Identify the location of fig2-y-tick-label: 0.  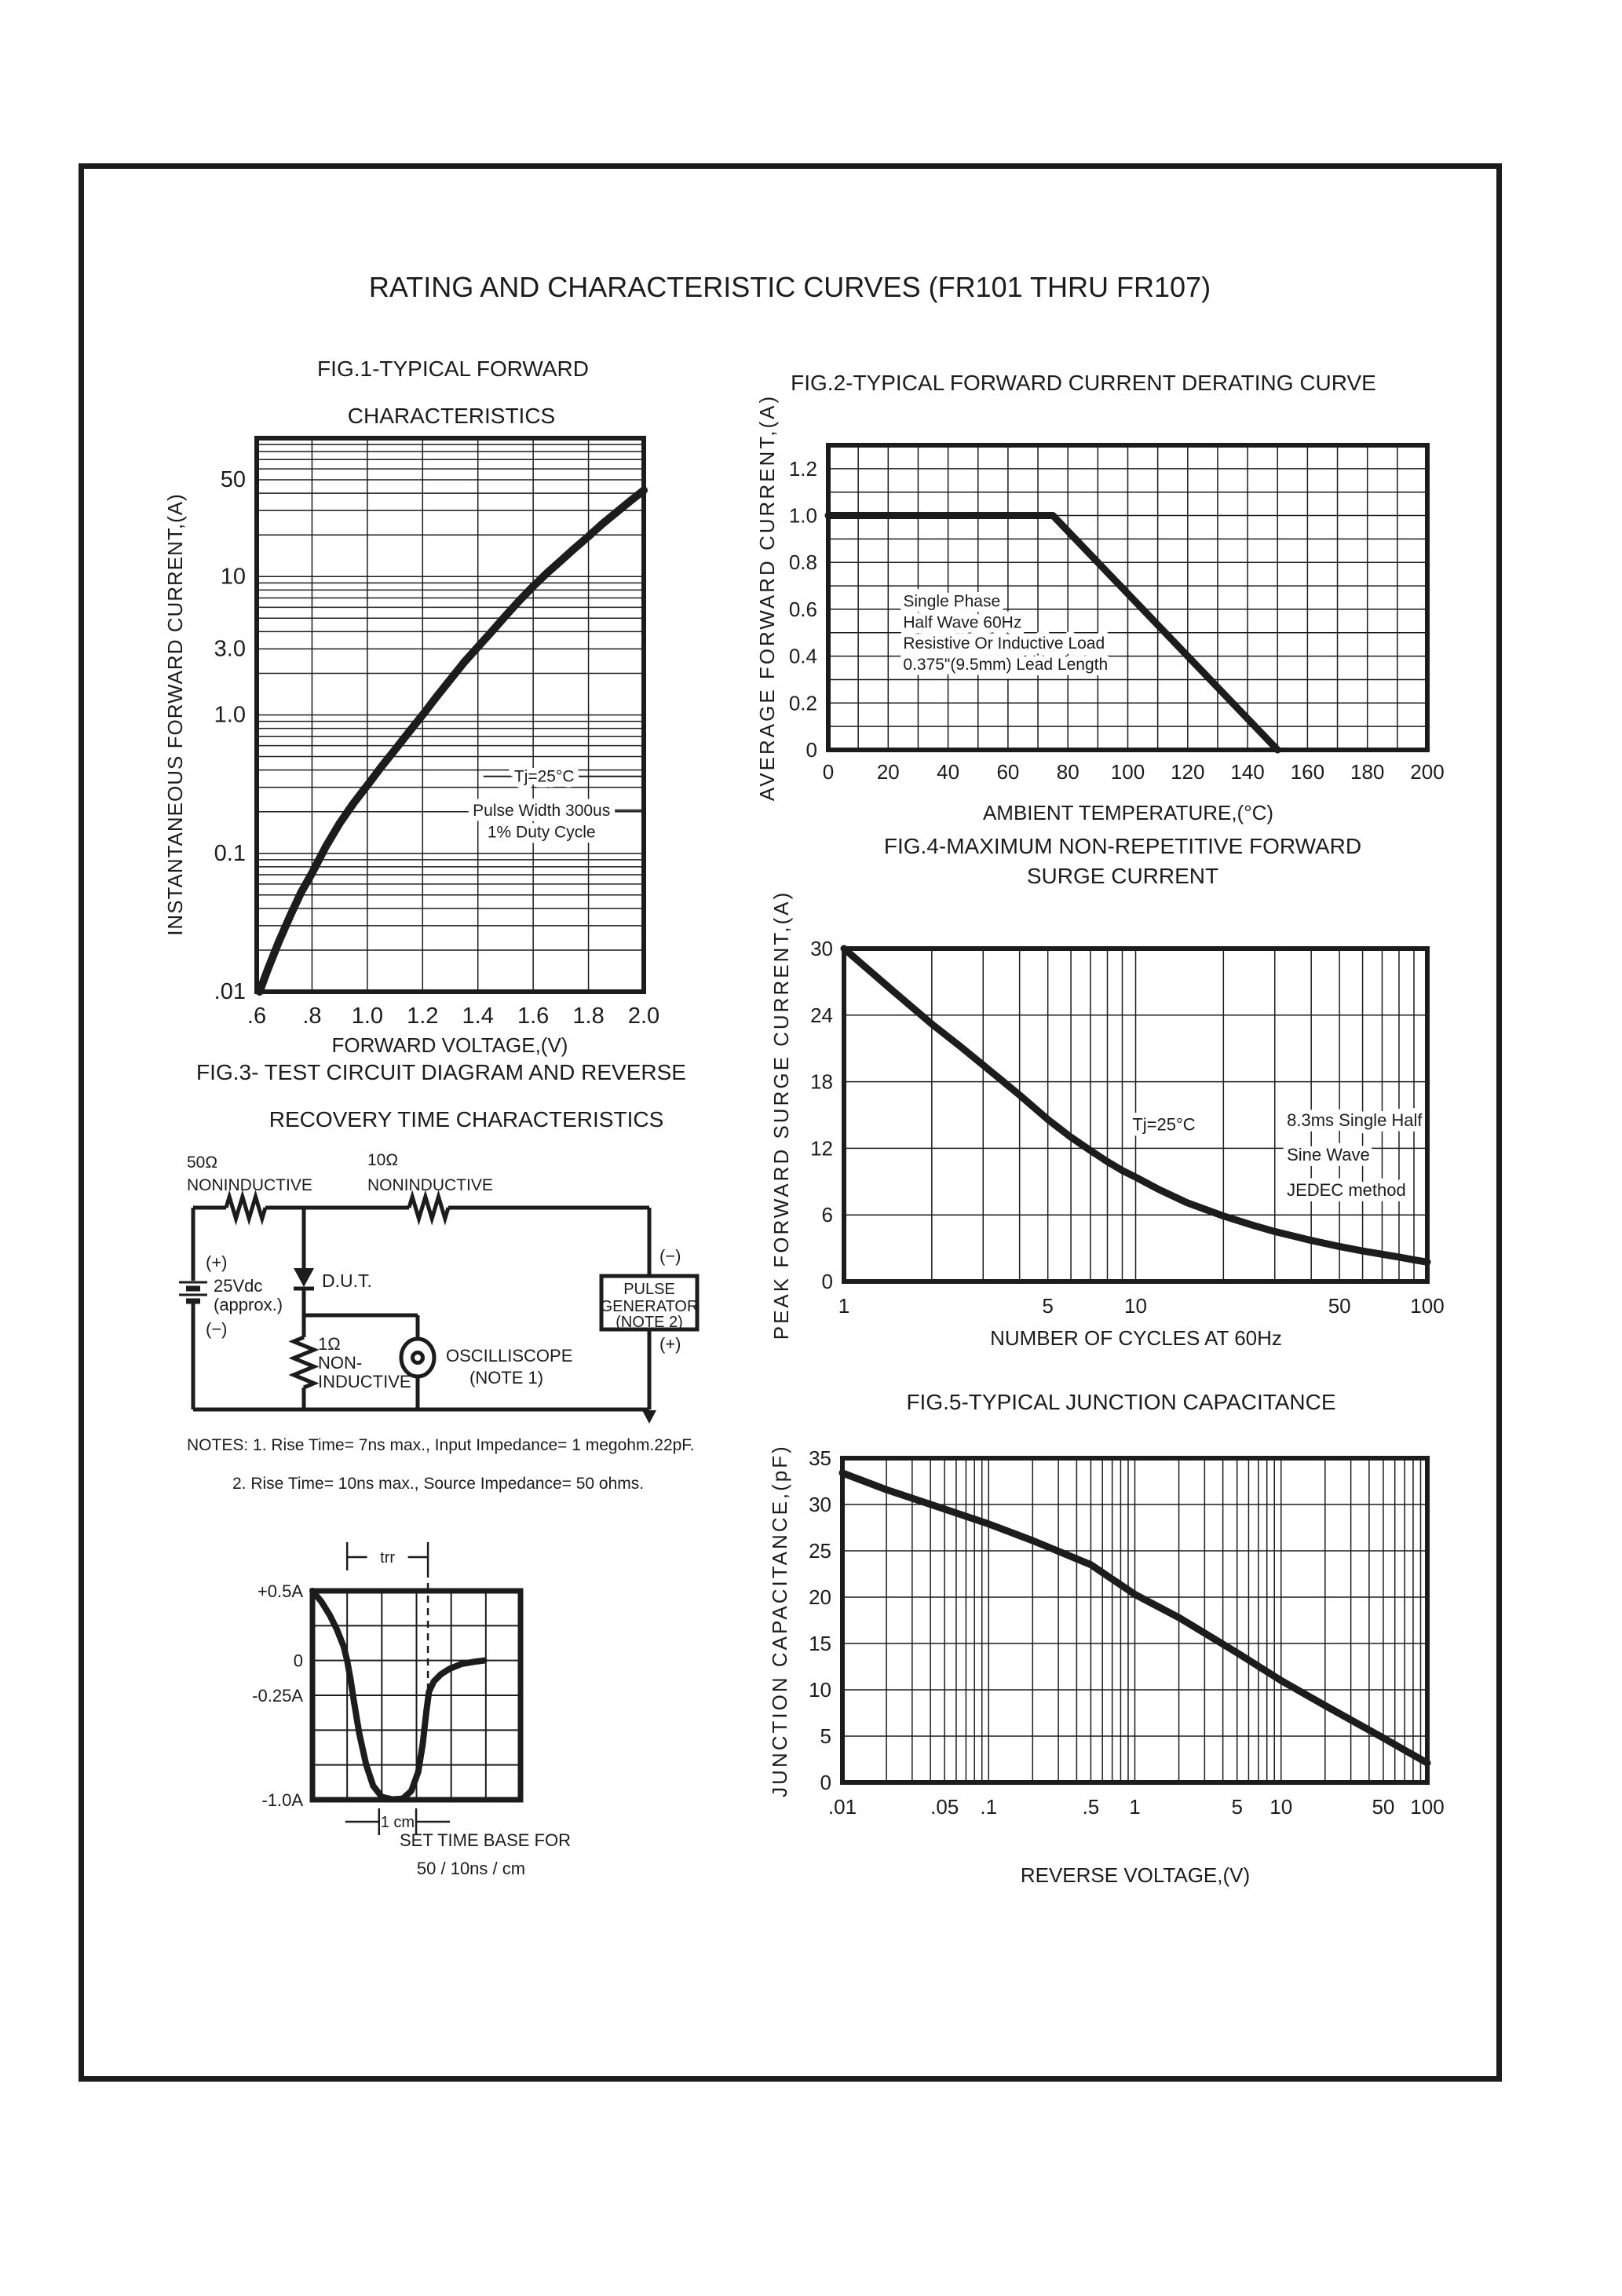
(811, 750).